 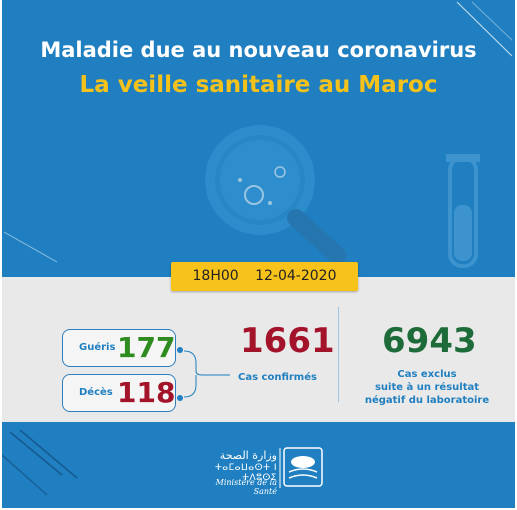 I want to click on recovered-value: 177, so click(x=146, y=347).